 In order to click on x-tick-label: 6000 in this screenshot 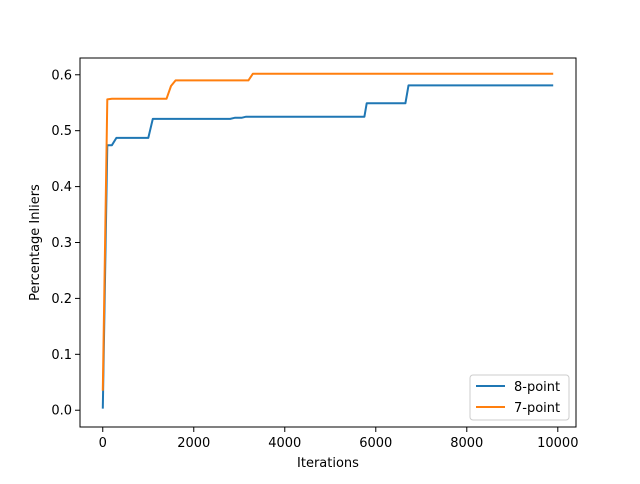, I will do `click(375, 443)`.